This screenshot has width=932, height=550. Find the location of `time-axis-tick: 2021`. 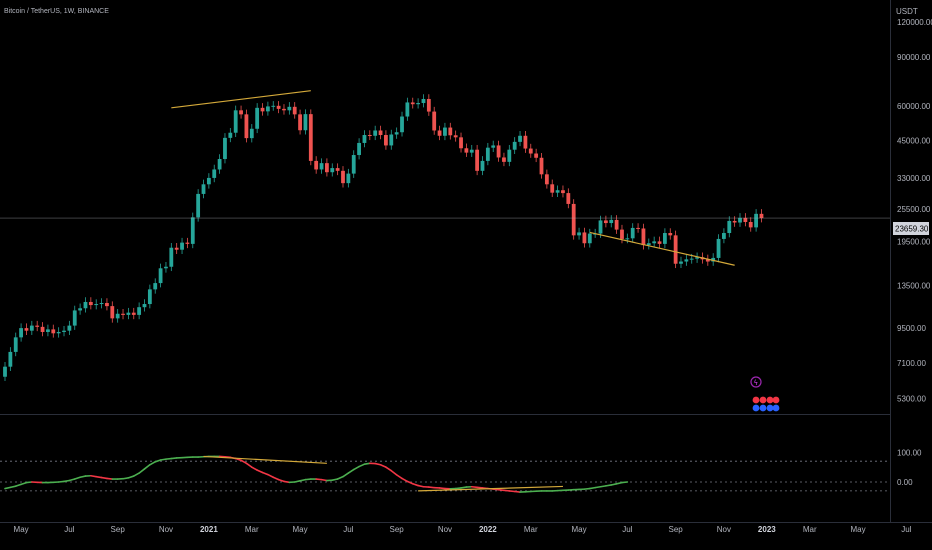

time-axis-tick: 2021 is located at coordinates (209, 529).